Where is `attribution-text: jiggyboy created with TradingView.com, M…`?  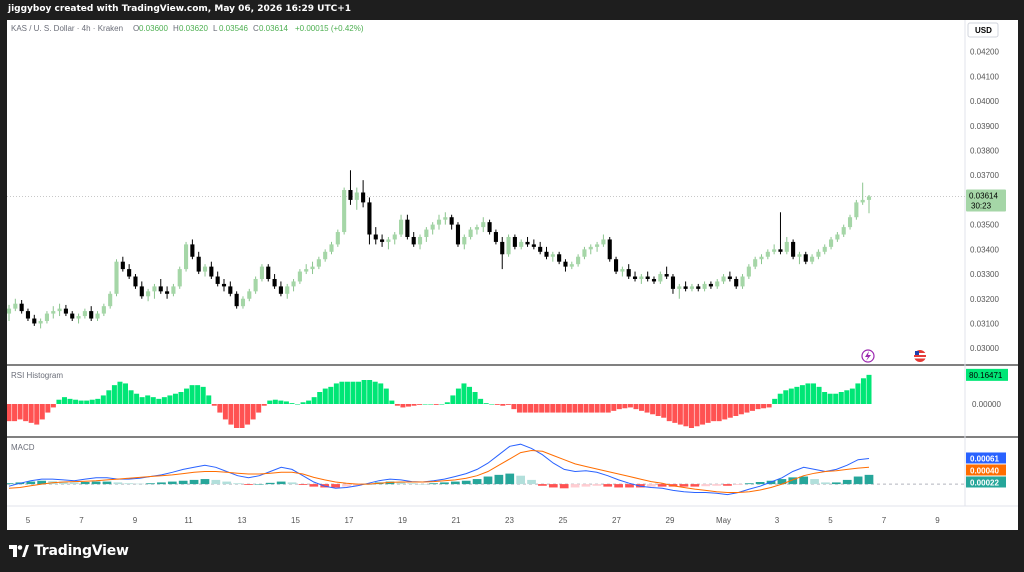 attribution-text: jiggyboy created with TradingView.com, M… is located at coordinates (180, 9).